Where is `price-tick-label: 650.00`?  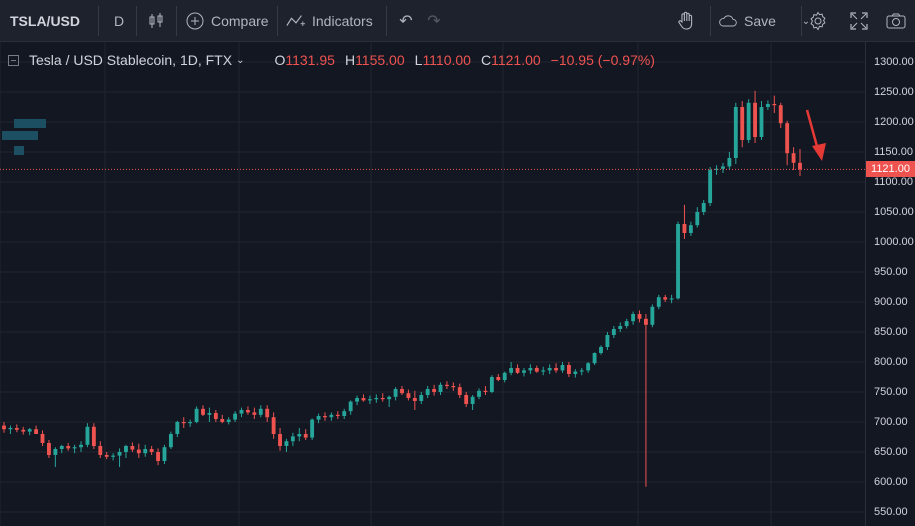 price-tick-label: 650.00 is located at coordinates (891, 452).